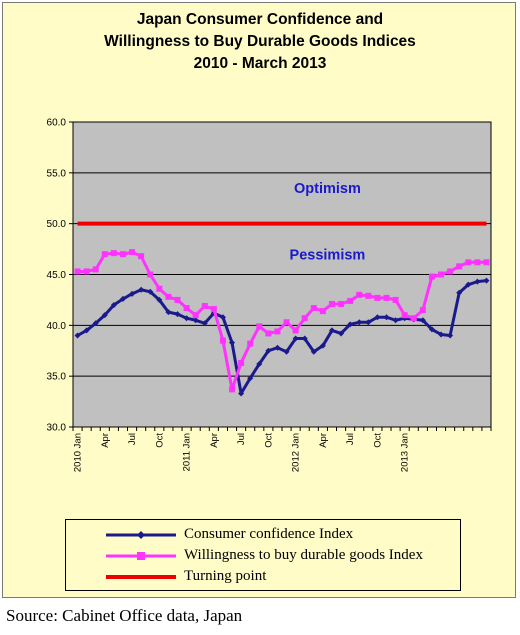 The width and height of the screenshot is (520, 635). What do you see at coordinates (78, 452) in the screenshot?
I see `x-tick-label: 2010 Jan` at bounding box center [78, 452].